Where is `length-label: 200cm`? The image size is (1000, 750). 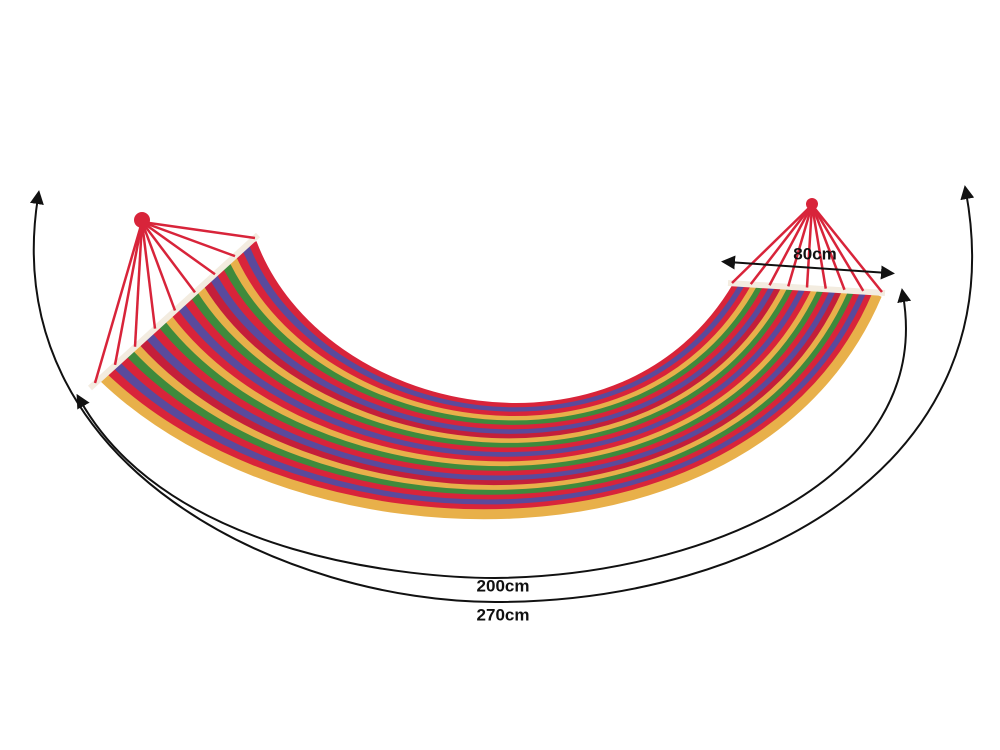 length-label: 200cm is located at coordinates (503, 585).